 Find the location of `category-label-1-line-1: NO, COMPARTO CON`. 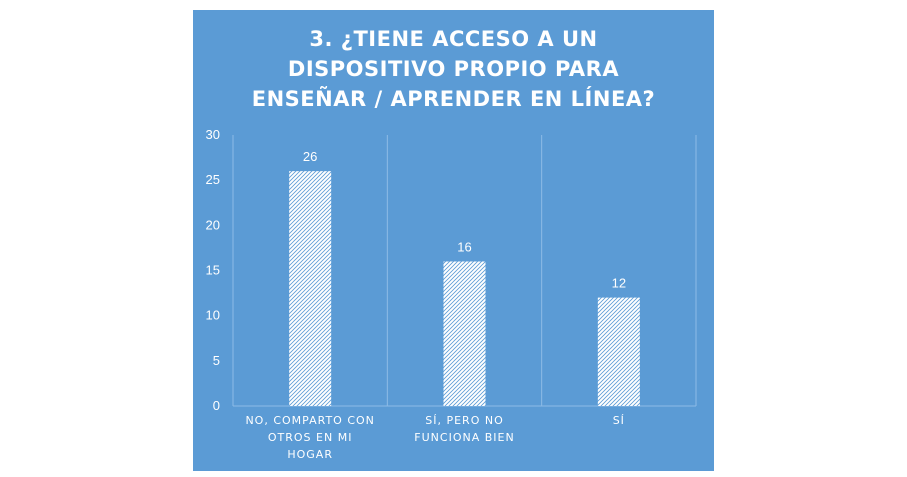

category-label-1-line-1: NO, COMPARTO CON is located at coordinates (309, 420).